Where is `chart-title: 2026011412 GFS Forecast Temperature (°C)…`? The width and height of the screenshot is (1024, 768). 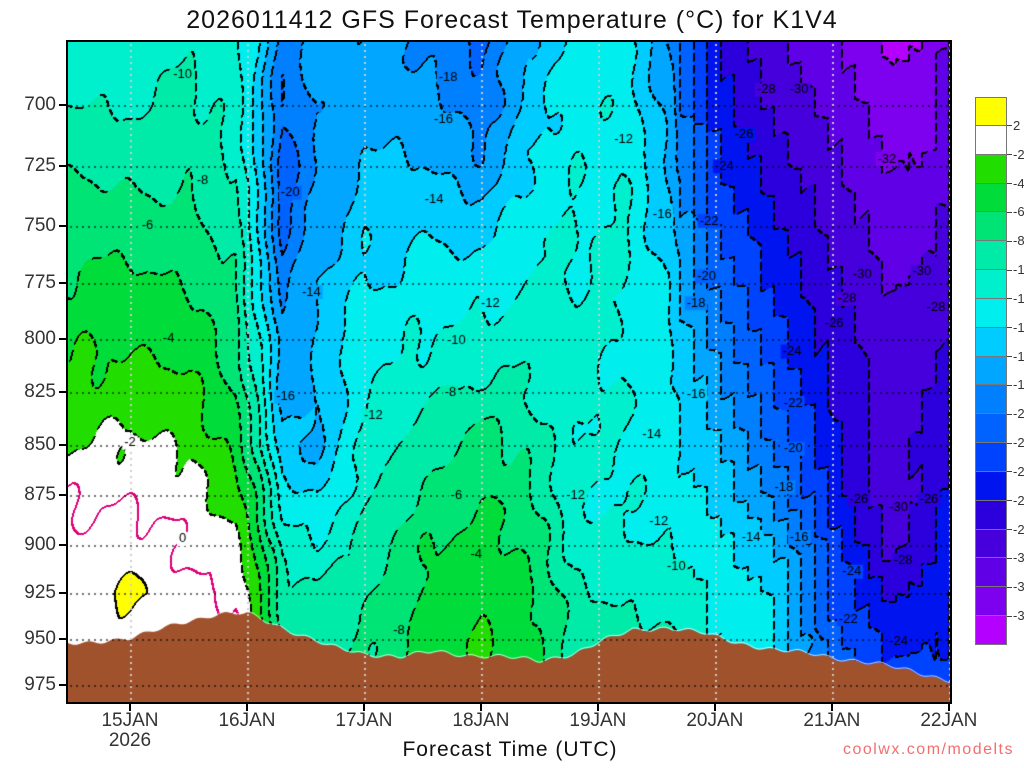
chart-title: 2026011412 GFS Forecast Temperature (°C)… is located at coordinates (512, 20).